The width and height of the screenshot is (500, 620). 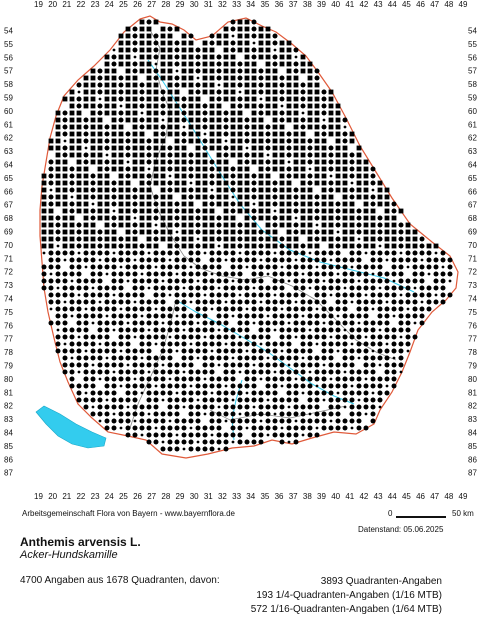 What do you see at coordinates (8, 392) in the screenshot?
I see `grid-y-label: 81` at bounding box center [8, 392].